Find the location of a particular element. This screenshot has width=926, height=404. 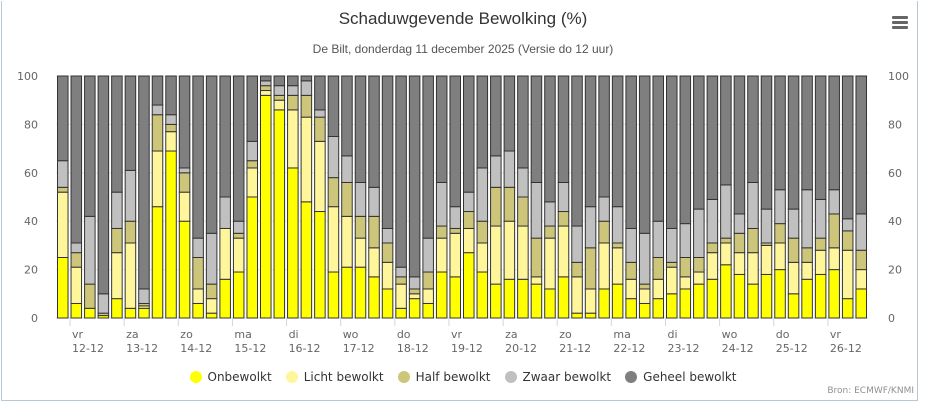

x-tick-date: 12-12 is located at coordinates (88, 348).